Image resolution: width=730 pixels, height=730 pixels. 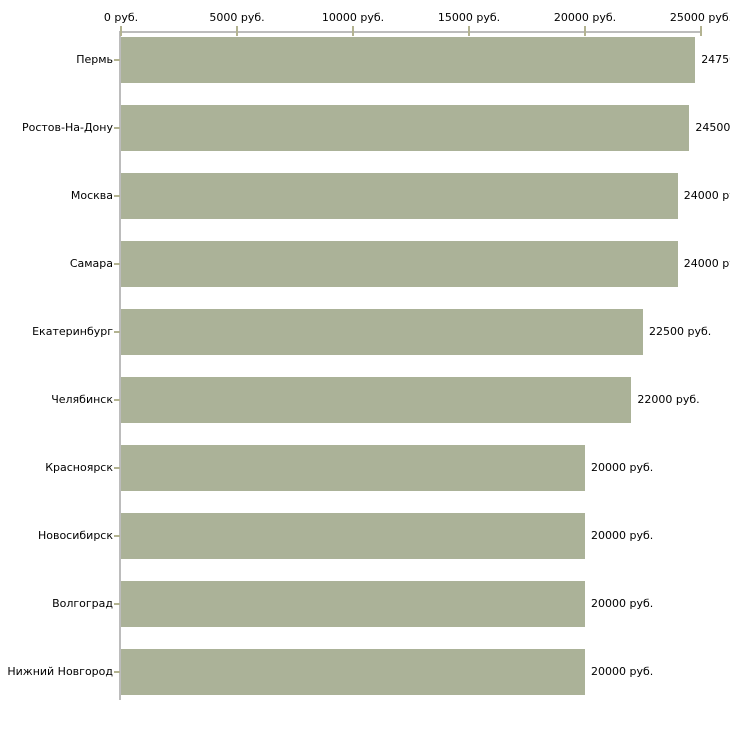 I want to click on x-tick-label: 10000 руб., so click(x=353, y=17).